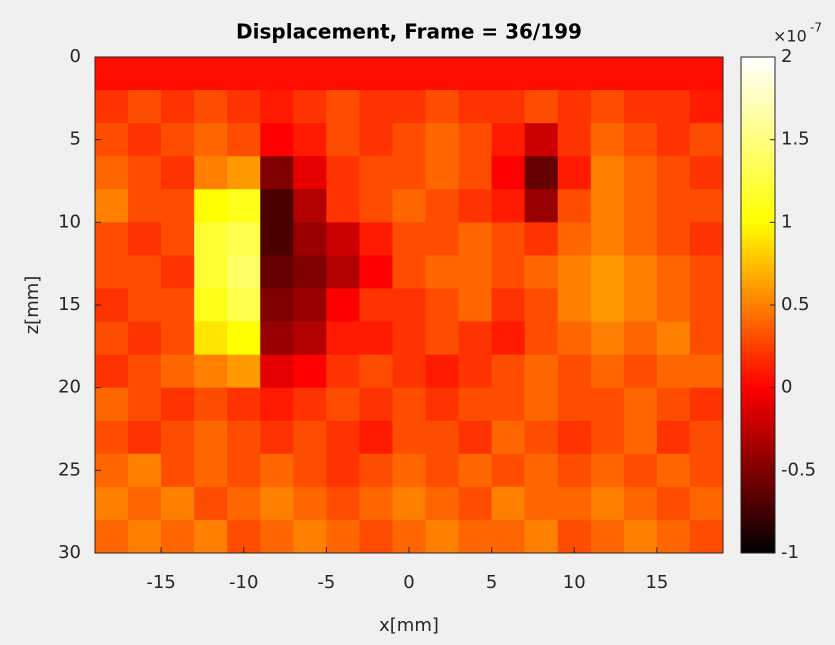 The height and width of the screenshot is (645, 835). What do you see at coordinates (790, 36) in the screenshot?
I see `colorbar-multiplier-base: ×10` at bounding box center [790, 36].